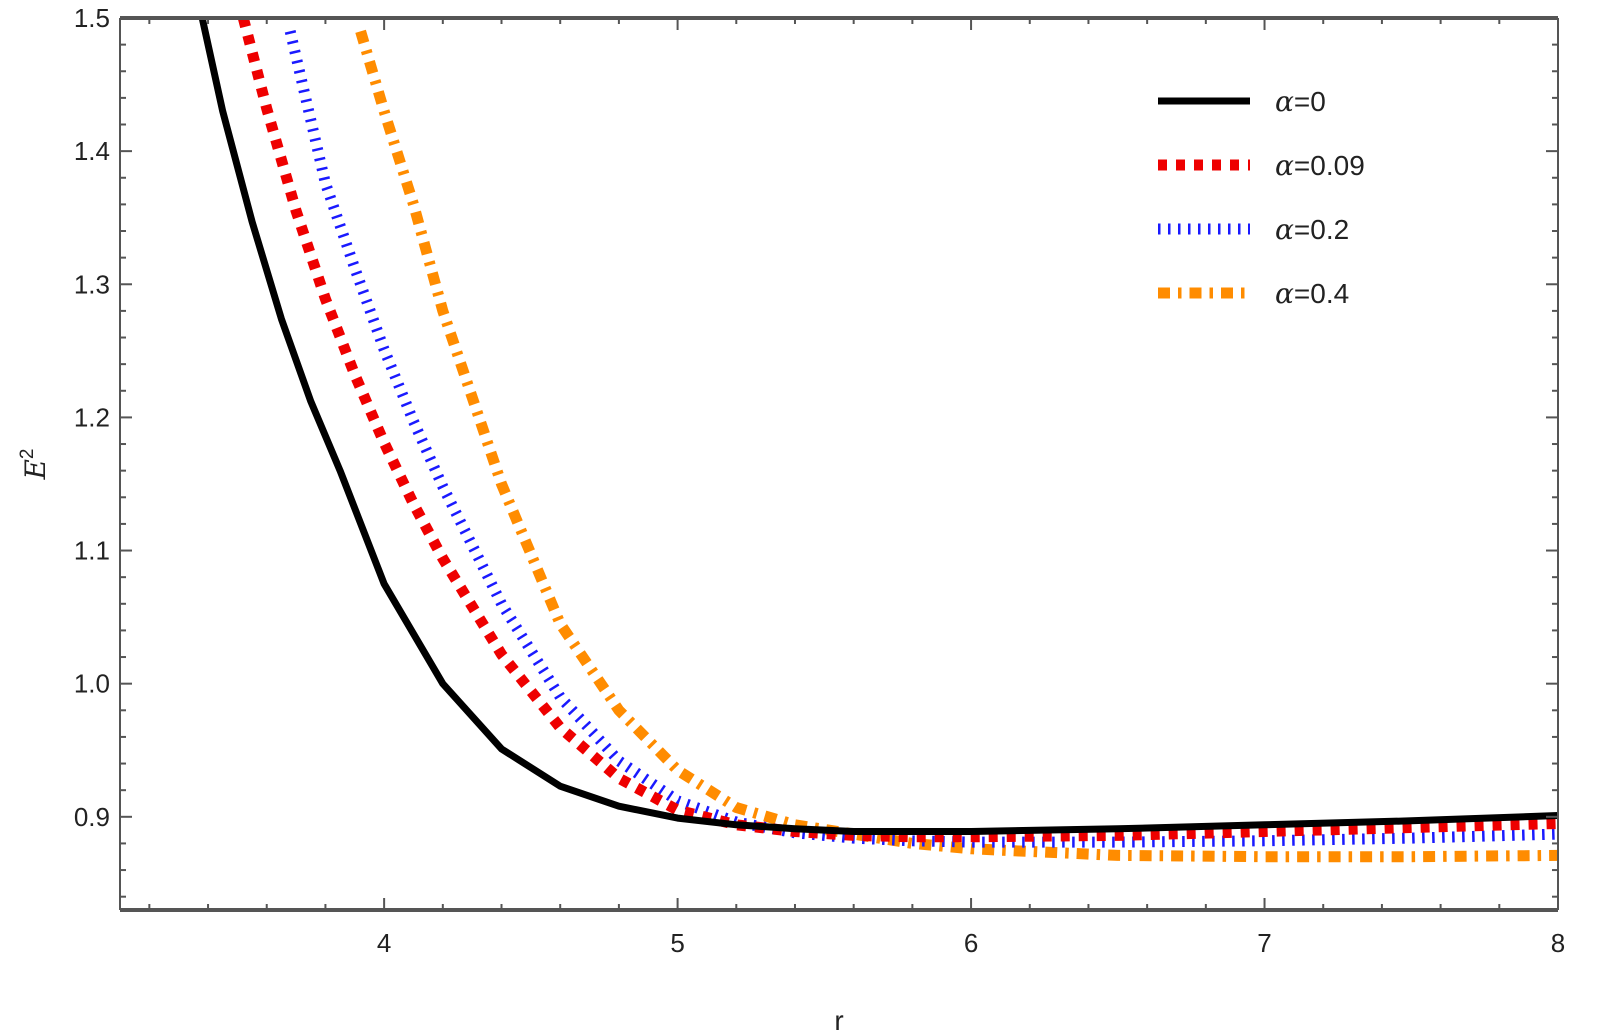  Describe the element at coordinates (27, 453) in the screenshot. I see `y-axis-label-superscript: 2` at that location.